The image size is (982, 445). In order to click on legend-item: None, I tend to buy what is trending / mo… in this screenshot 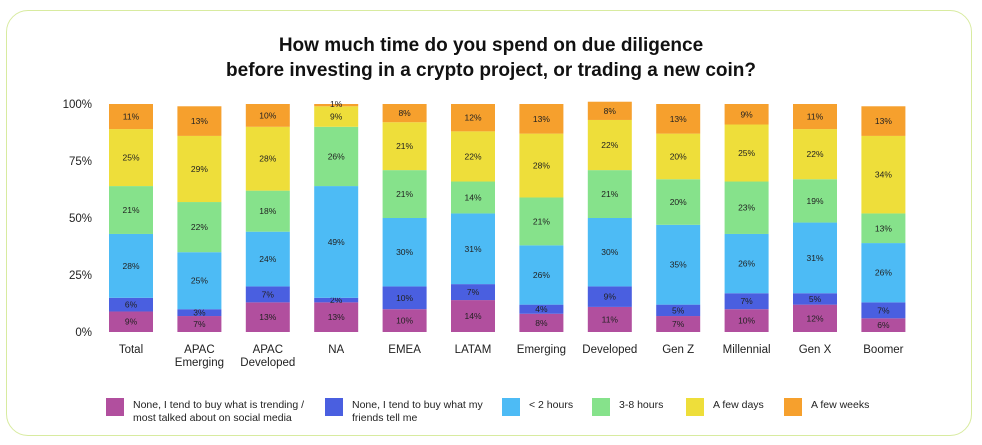, I will do `click(205, 411)`.